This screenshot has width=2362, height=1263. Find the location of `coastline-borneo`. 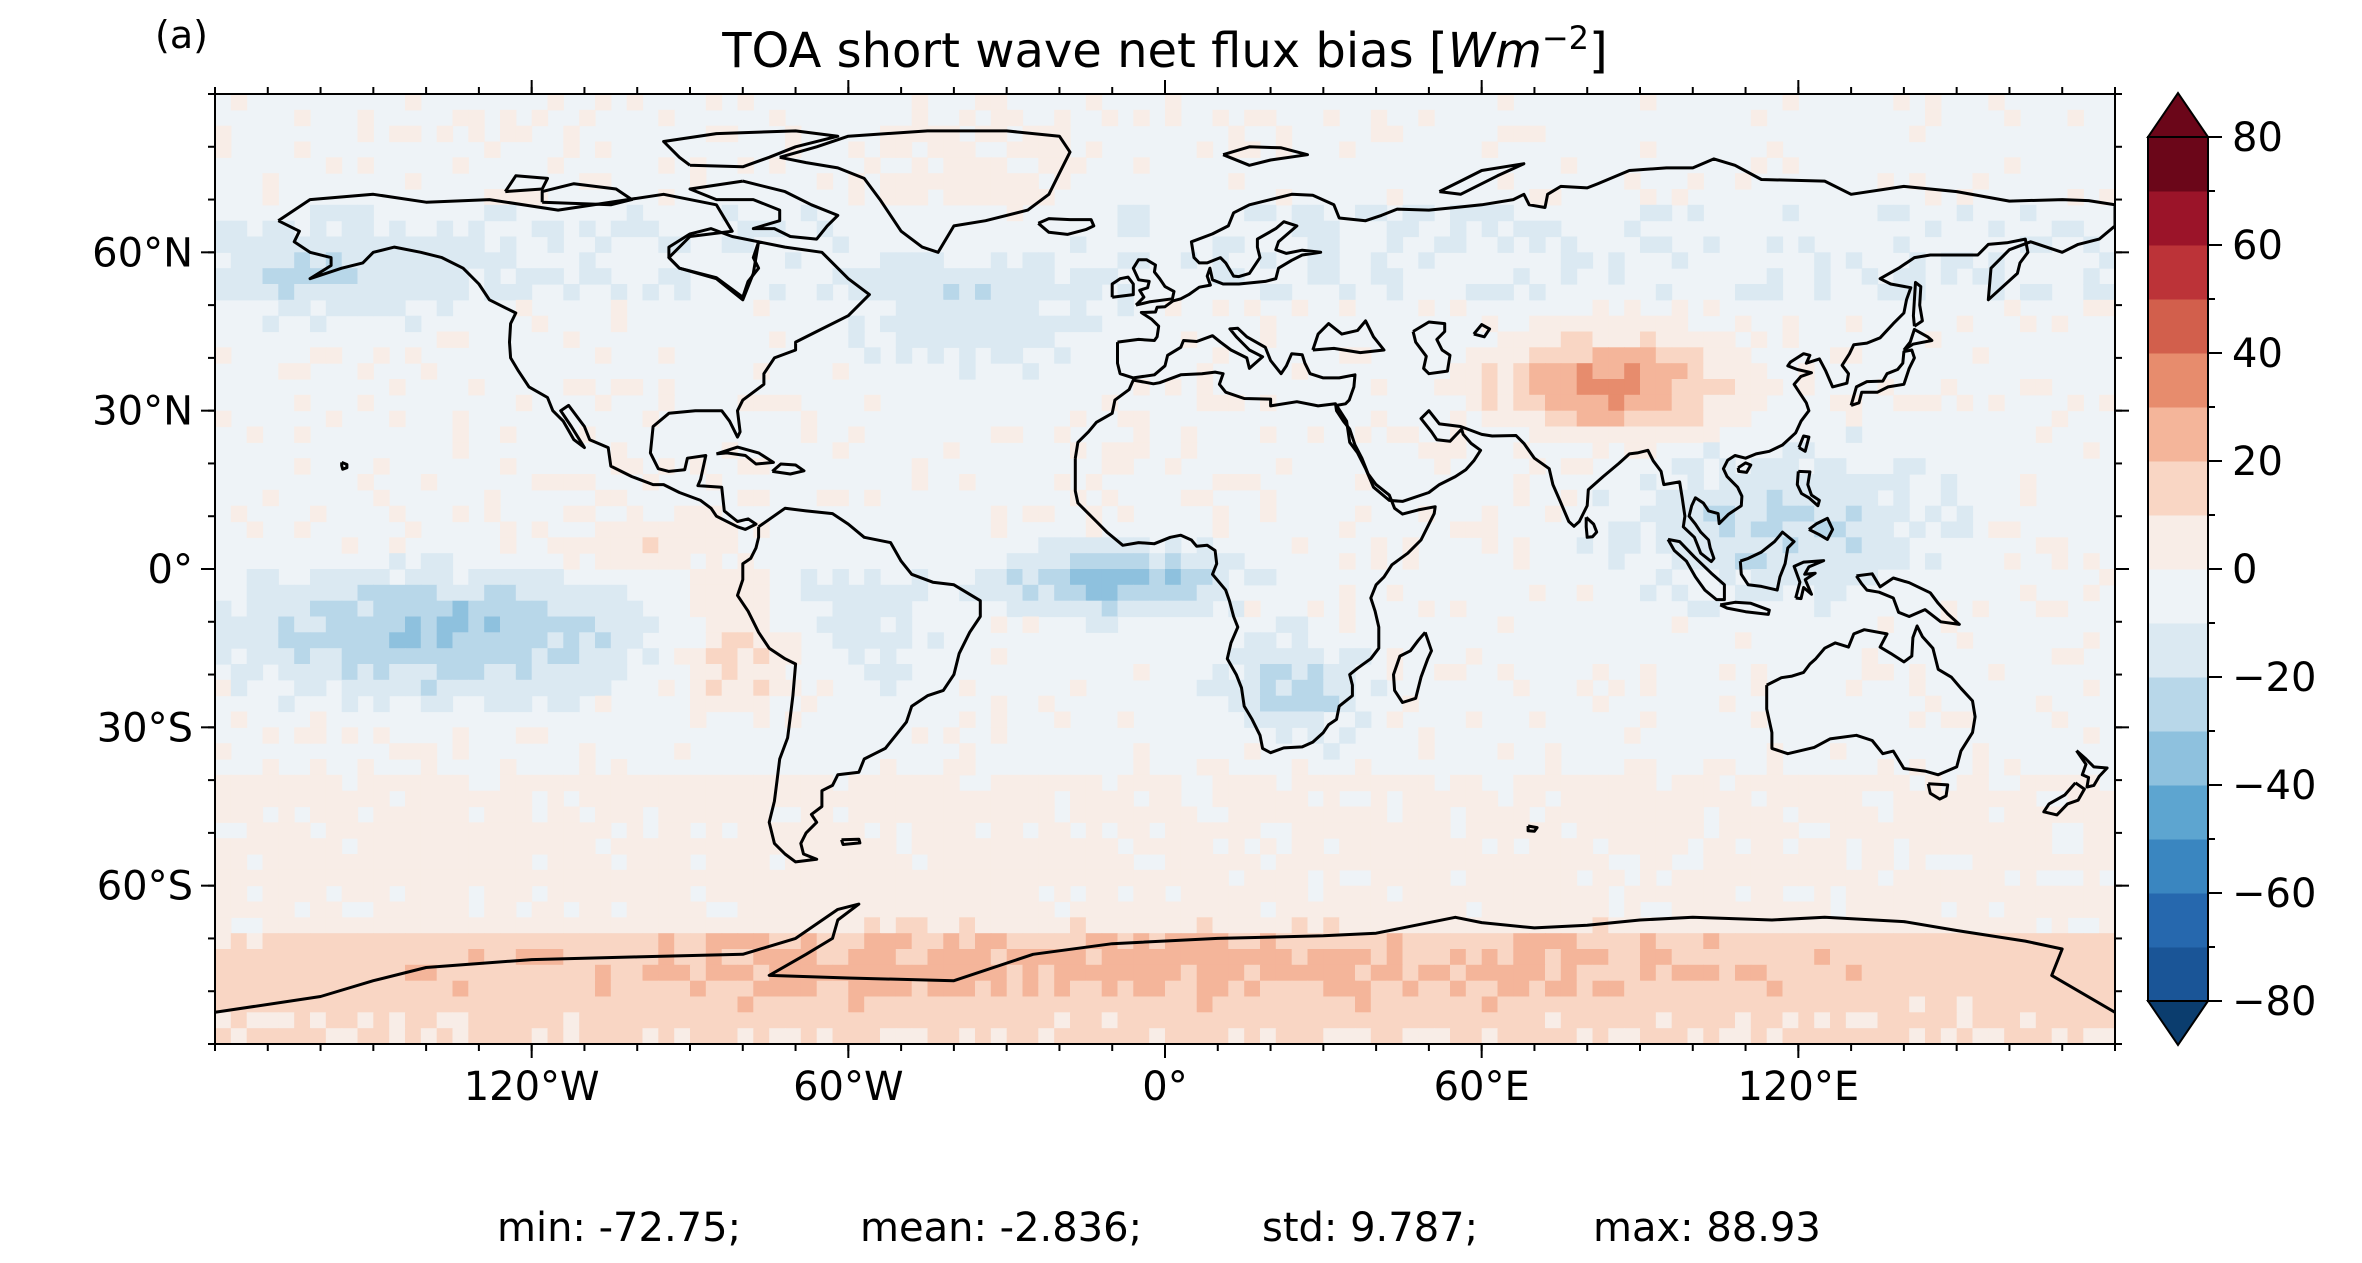

coastline-borneo is located at coordinates (1767, 561).